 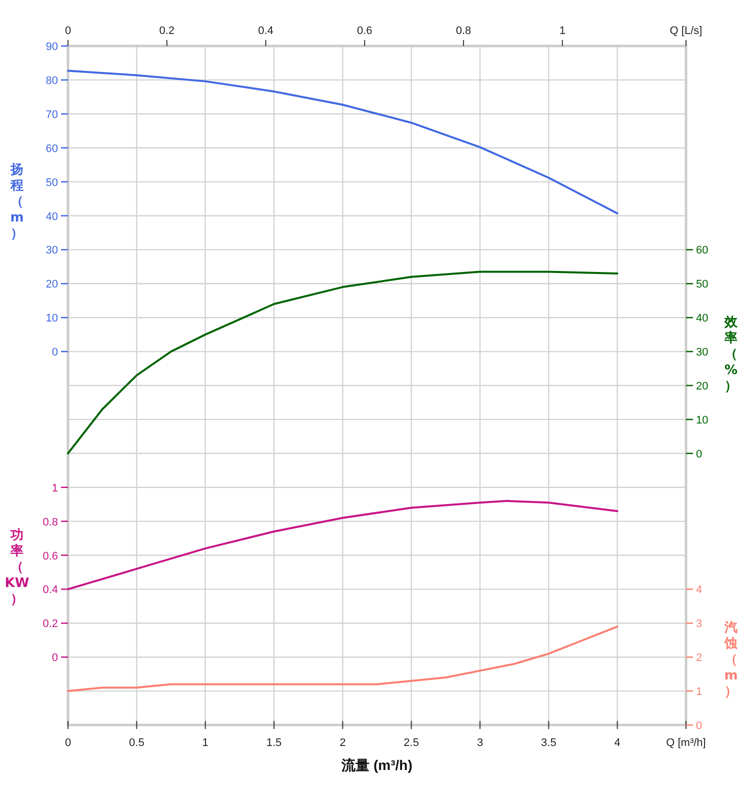 What do you see at coordinates (68, 743) in the screenshot?
I see `x-tick-label: 0` at bounding box center [68, 743].